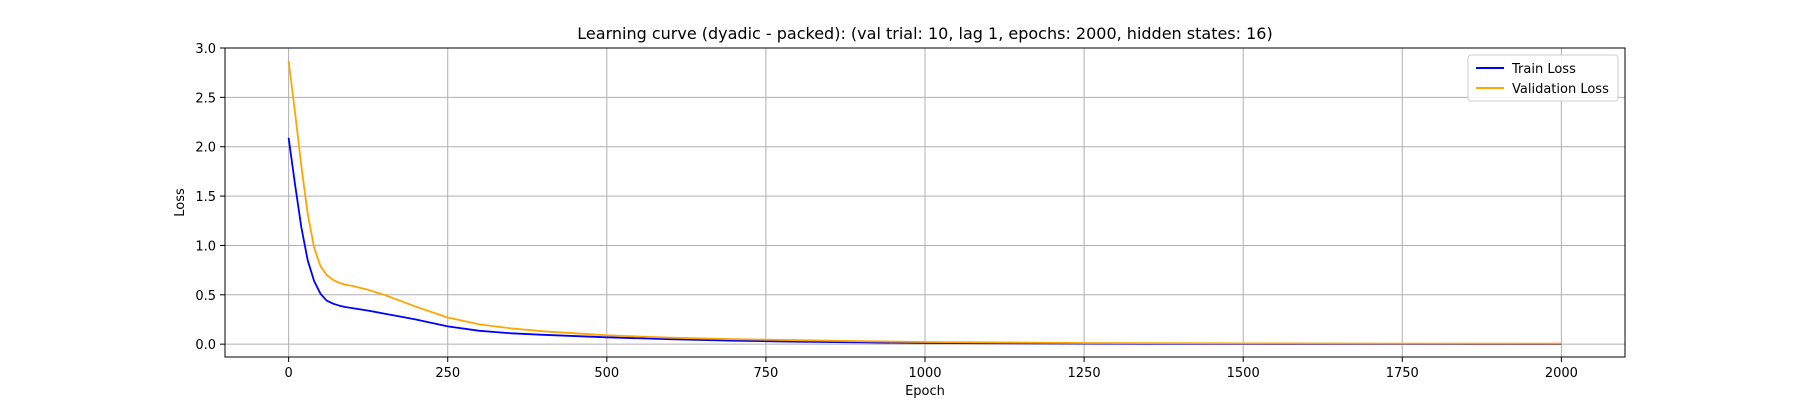 The width and height of the screenshot is (1800, 400). I want to click on x-tick-label: 1500, so click(1243, 373).